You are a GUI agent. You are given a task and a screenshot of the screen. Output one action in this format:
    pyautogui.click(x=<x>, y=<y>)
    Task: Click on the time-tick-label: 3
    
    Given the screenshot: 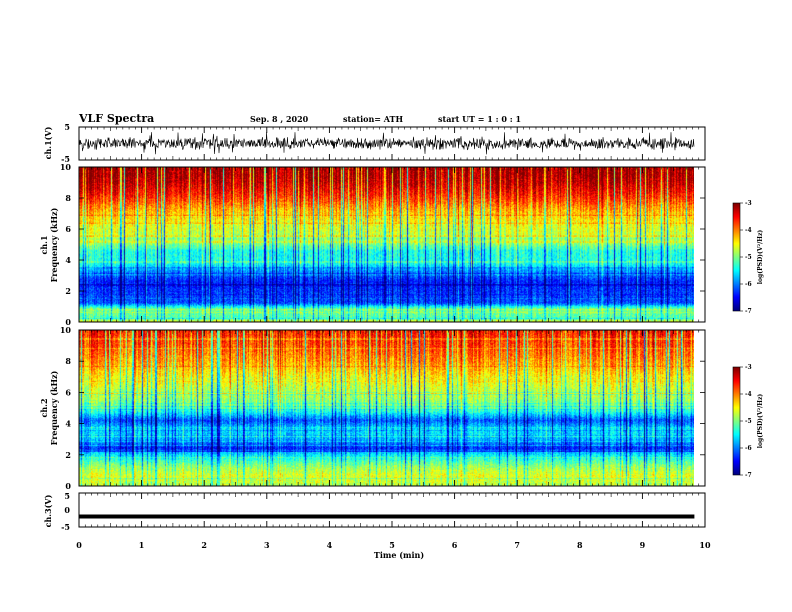 What is the action you would take?
    pyautogui.click(x=267, y=545)
    